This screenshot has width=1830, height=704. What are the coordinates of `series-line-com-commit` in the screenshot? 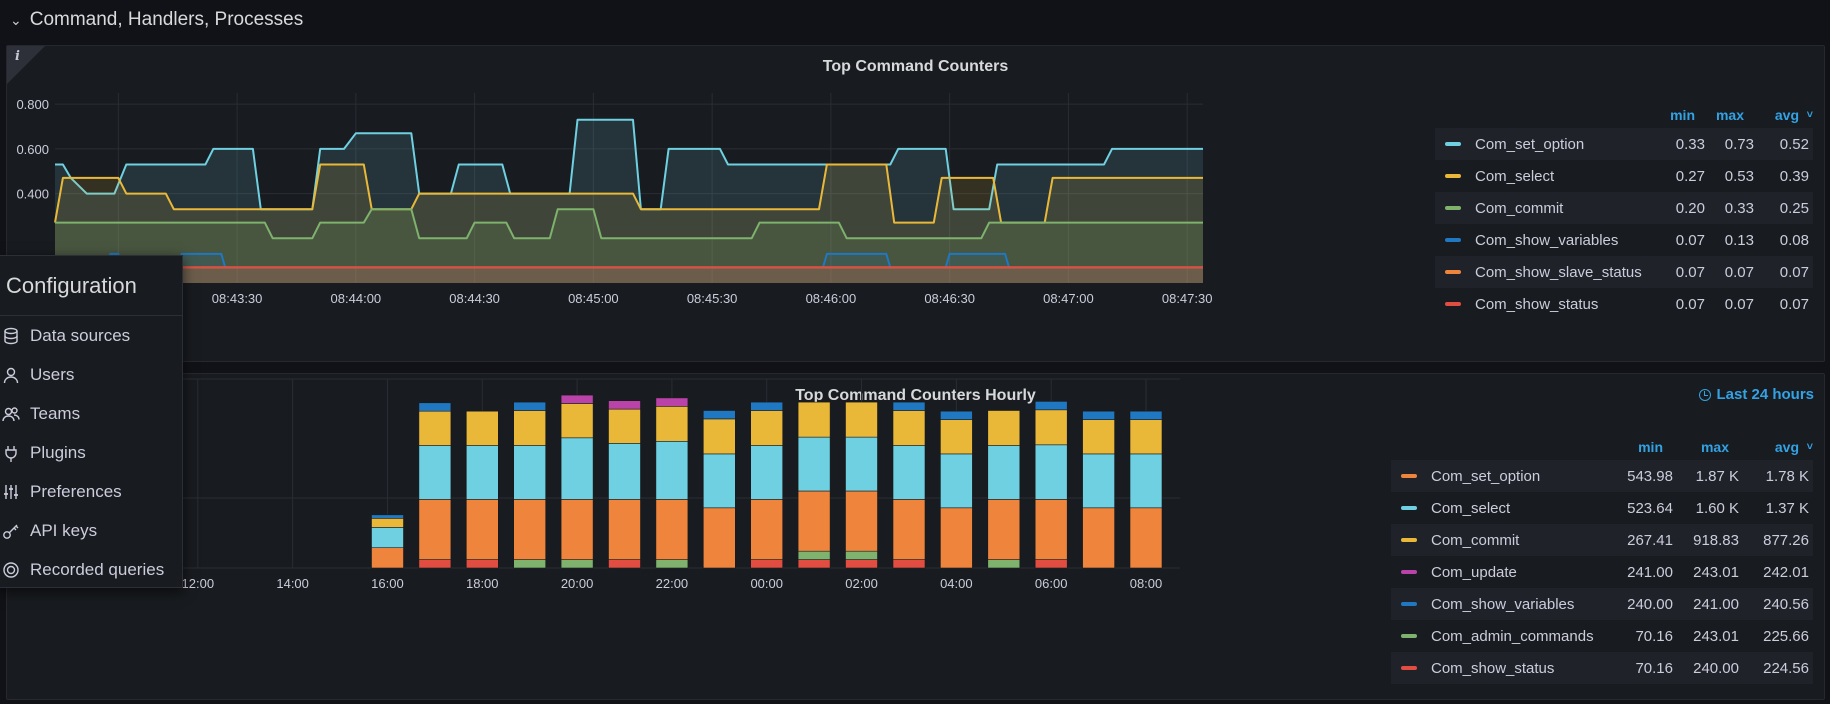 It's located at (629, 224).